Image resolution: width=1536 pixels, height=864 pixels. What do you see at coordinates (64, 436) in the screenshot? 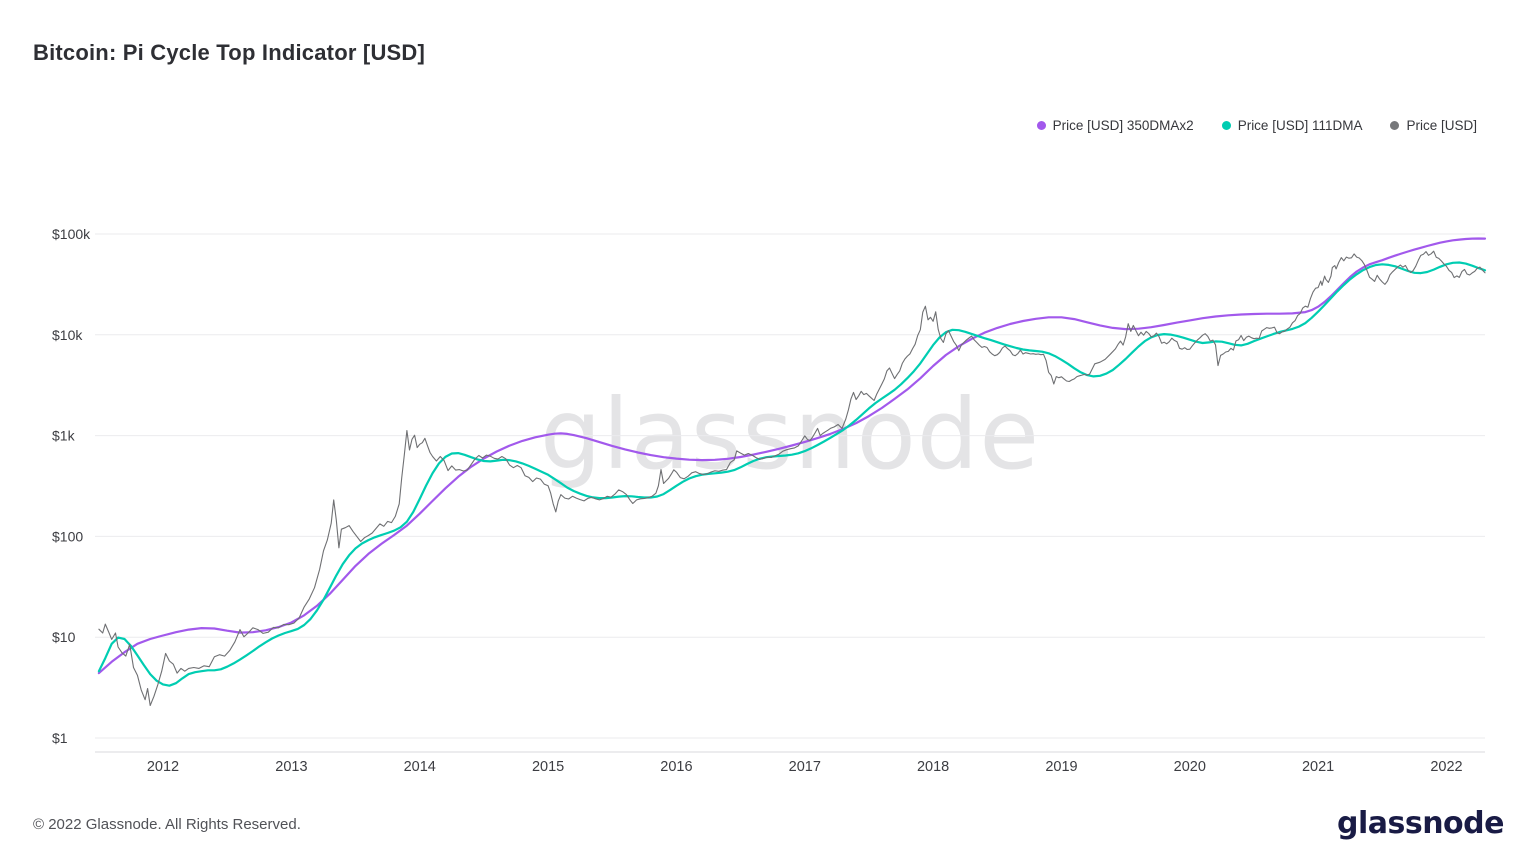
I see `y-axis-label: $1k` at bounding box center [64, 436].